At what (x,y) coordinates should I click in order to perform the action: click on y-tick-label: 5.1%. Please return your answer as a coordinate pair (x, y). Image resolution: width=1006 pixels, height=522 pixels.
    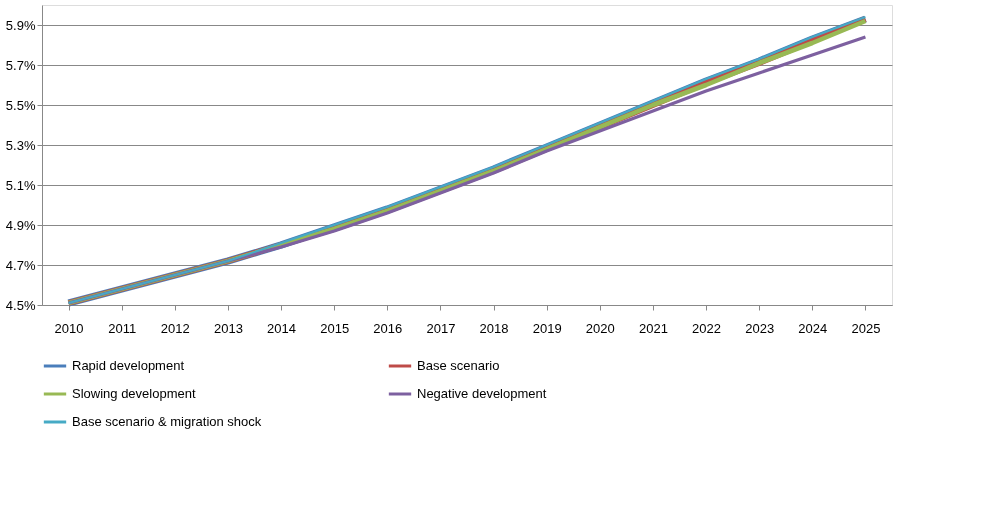
    Looking at the image, I should click on (20, 185).